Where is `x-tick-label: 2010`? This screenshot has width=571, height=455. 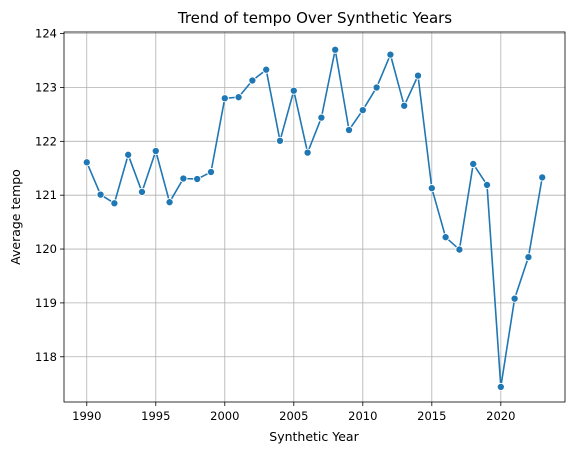
x-tick-label: 2010 is located at coordinates (362, 416).